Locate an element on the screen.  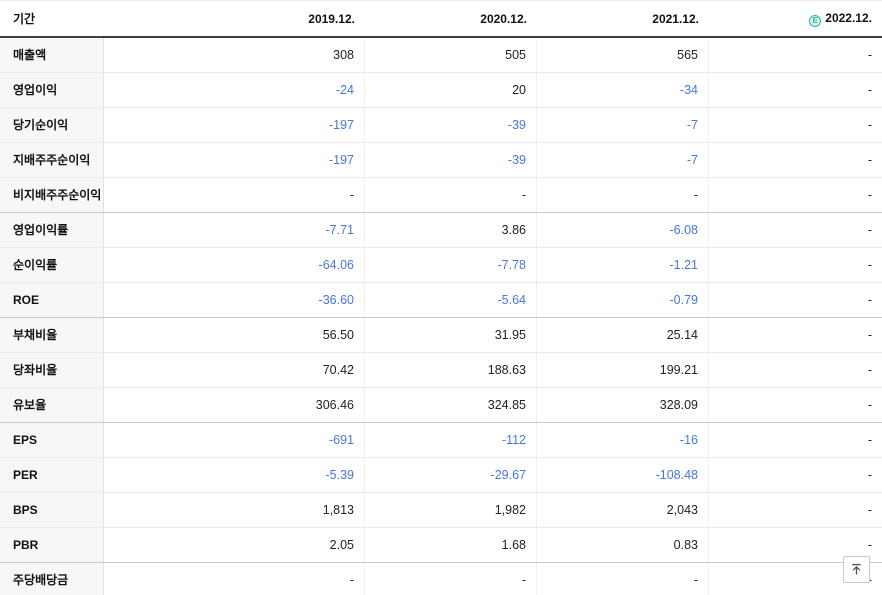
table-row: 영업이익률 -7.71 3.86 -6.08 - is located at coordinates (441, 230).